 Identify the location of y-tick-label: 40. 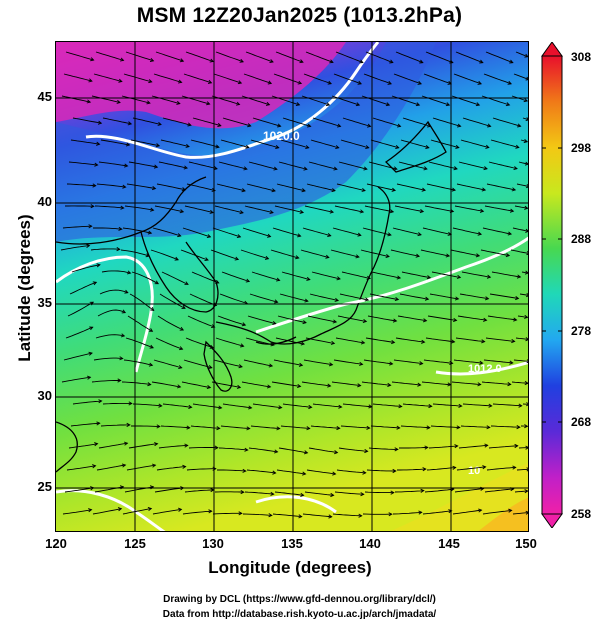
(44, 201).